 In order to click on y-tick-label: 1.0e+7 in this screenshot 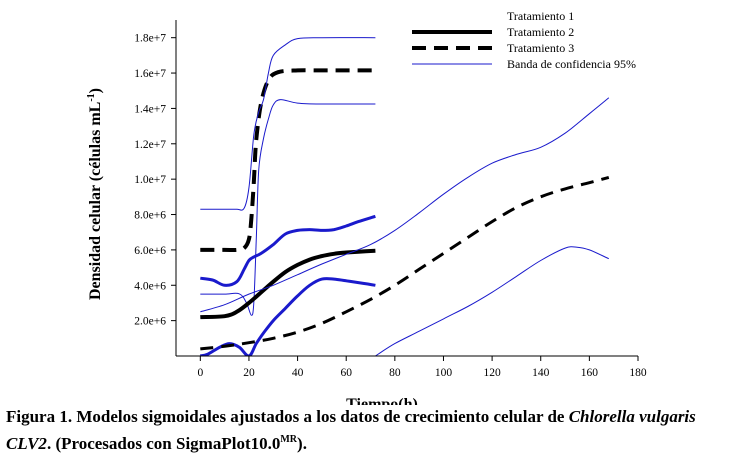, I will do `click(150, 180)`.